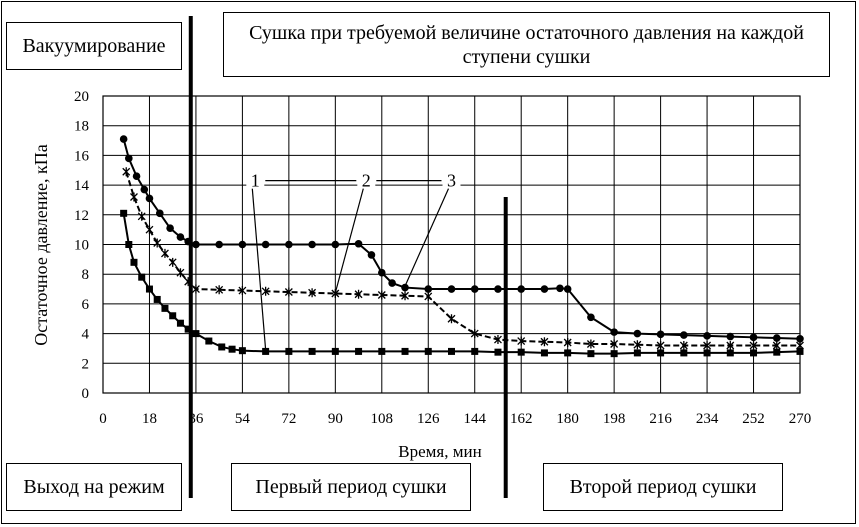 This screenshot has height=527, width=859. What do you see at coordinates (82, 156) in the screenshot?
I see `y-tick-label: 16` at bounding box center [82, 156].